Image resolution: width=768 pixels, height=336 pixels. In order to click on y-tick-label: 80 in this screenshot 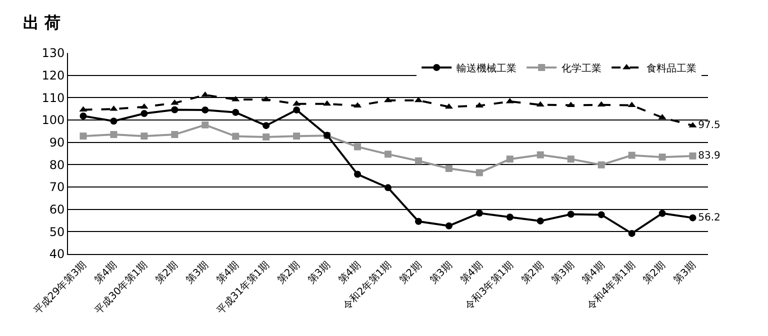, I will do `click(57, 165)`.